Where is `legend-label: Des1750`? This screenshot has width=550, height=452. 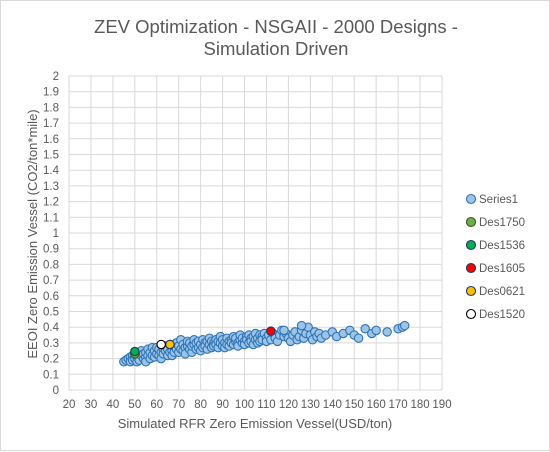 legend-label: Des1750 is located at coordinates (502, 223).